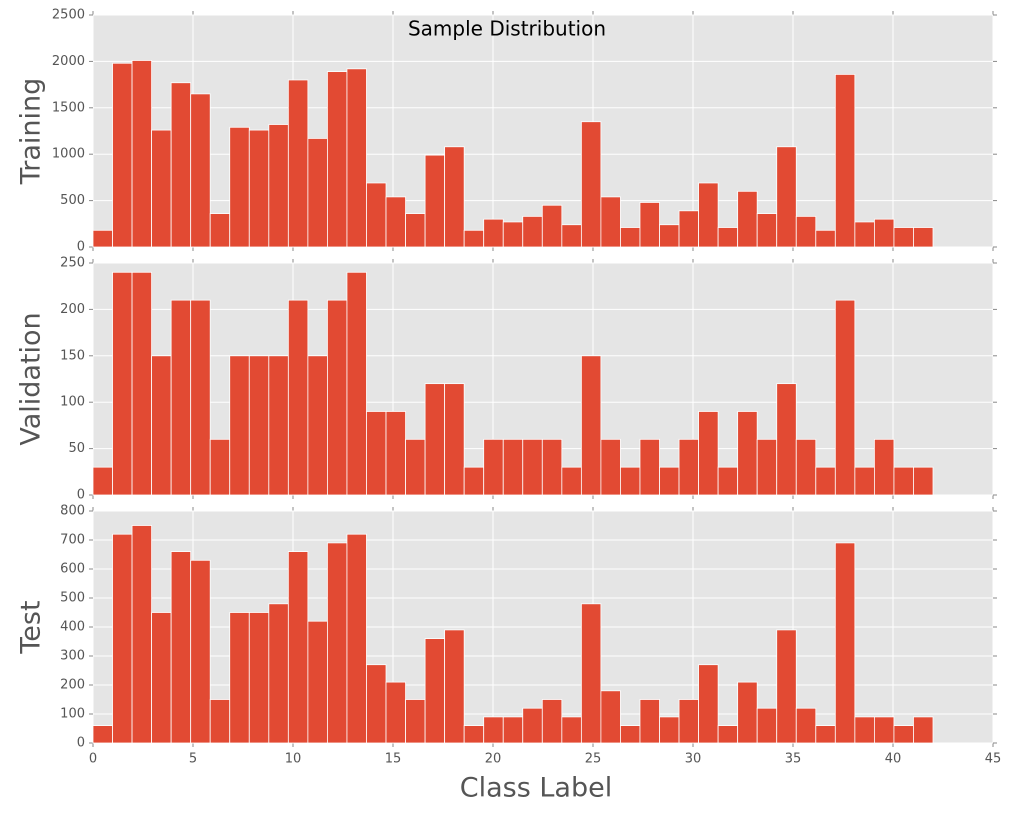  I want to click on y-tick-label: 500, so click(72, 200).